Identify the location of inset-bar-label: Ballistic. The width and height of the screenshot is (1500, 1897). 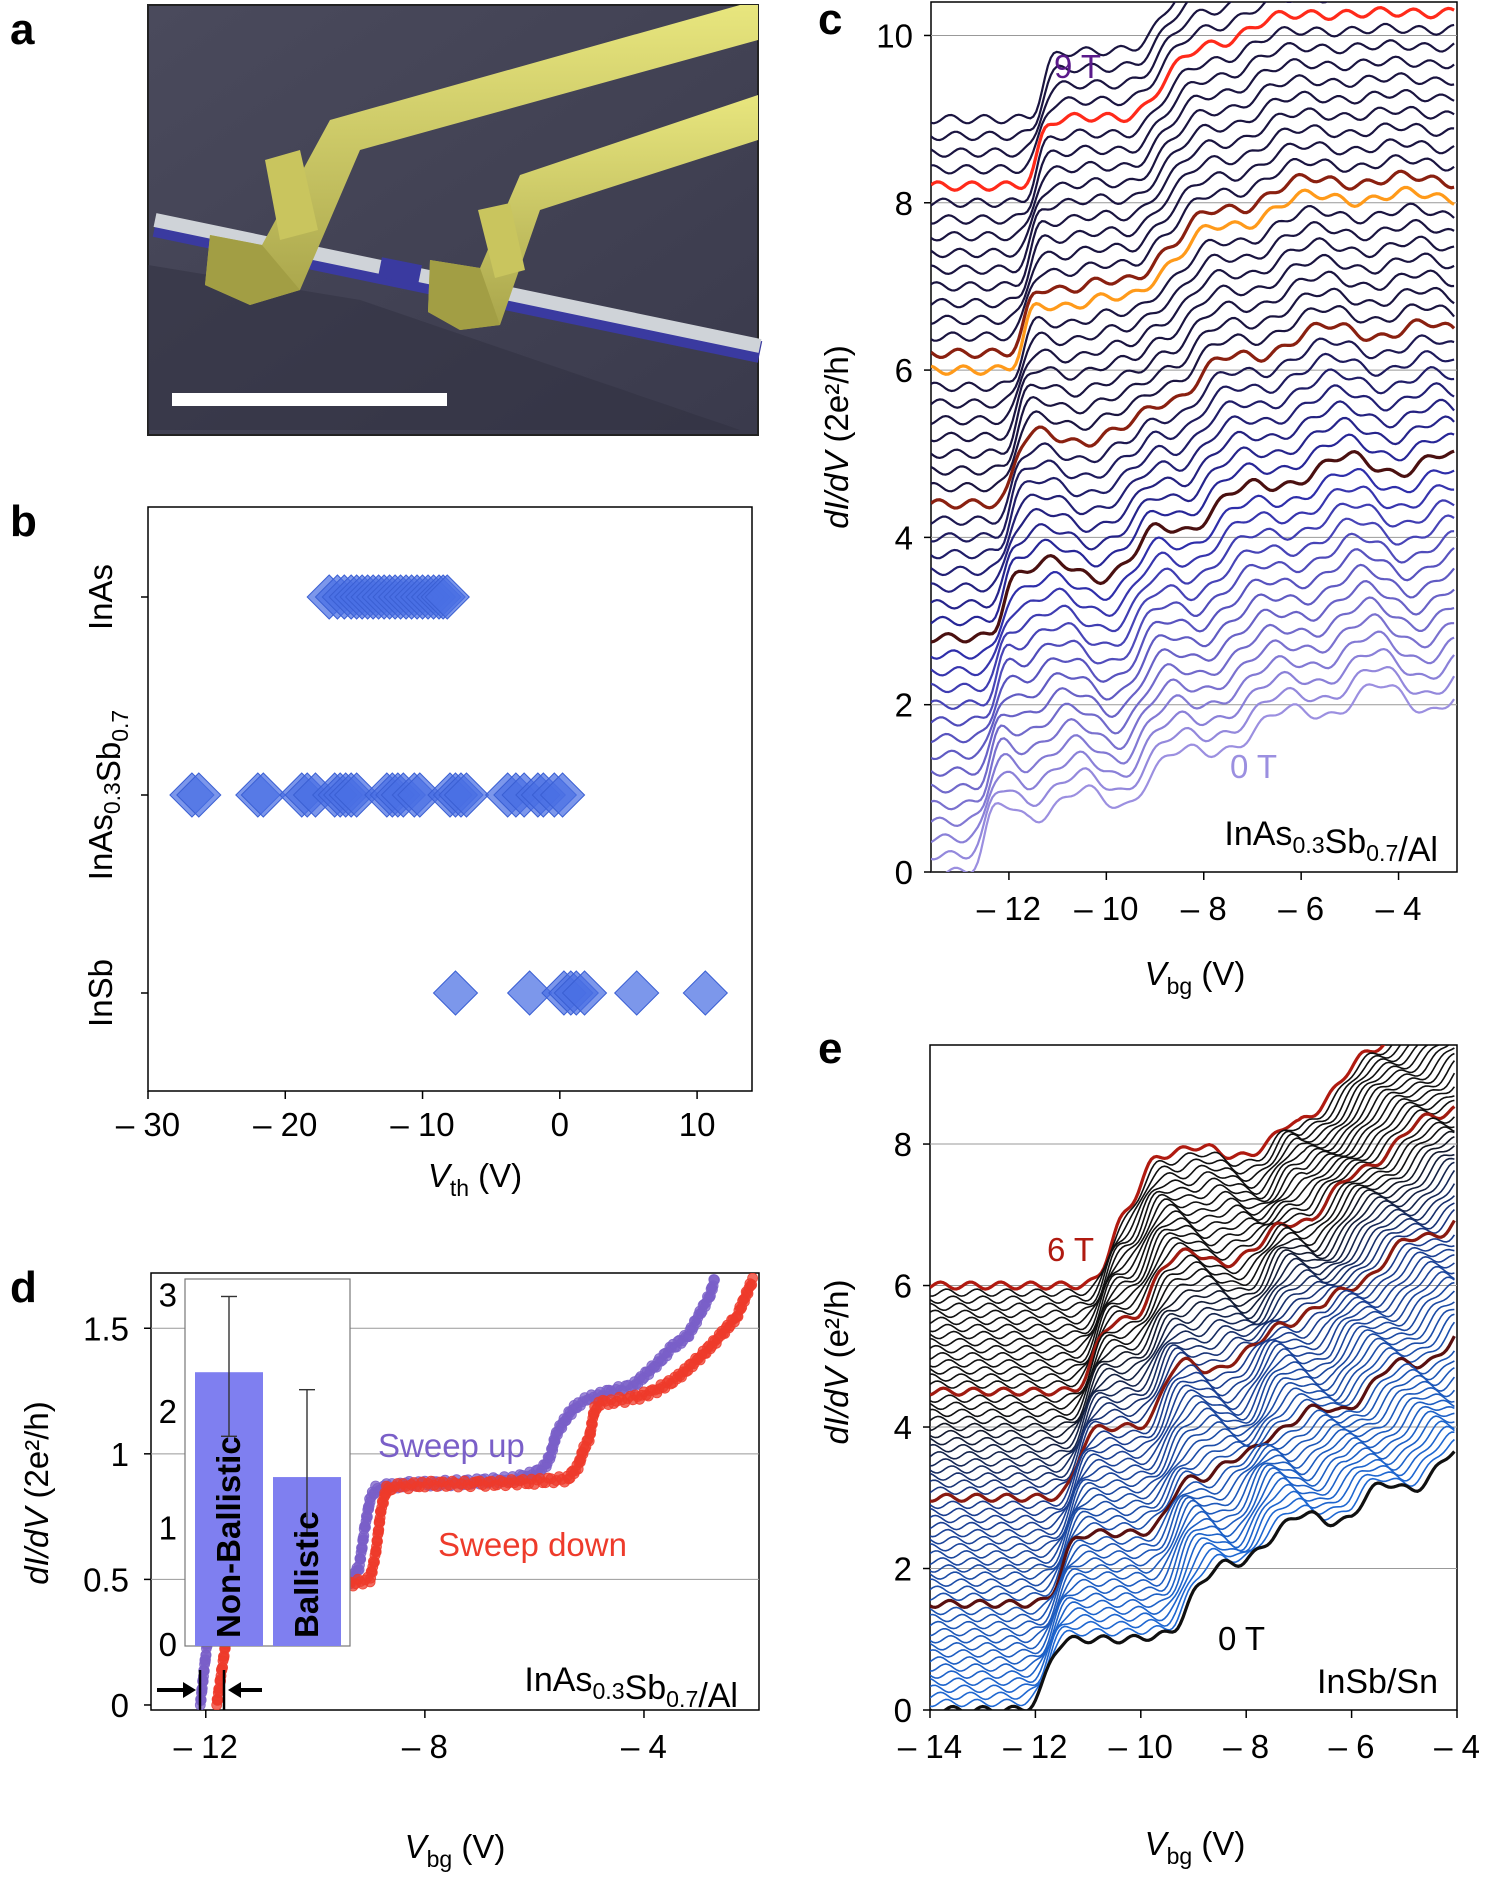
(306, 1574).